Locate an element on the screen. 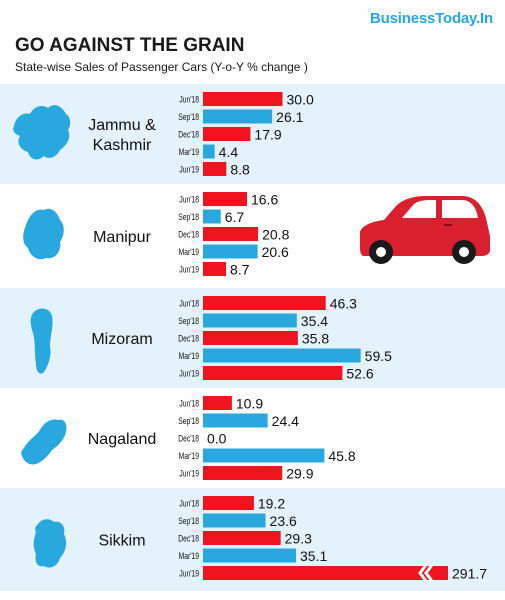  car-icon is located at coordinates (425, 230).